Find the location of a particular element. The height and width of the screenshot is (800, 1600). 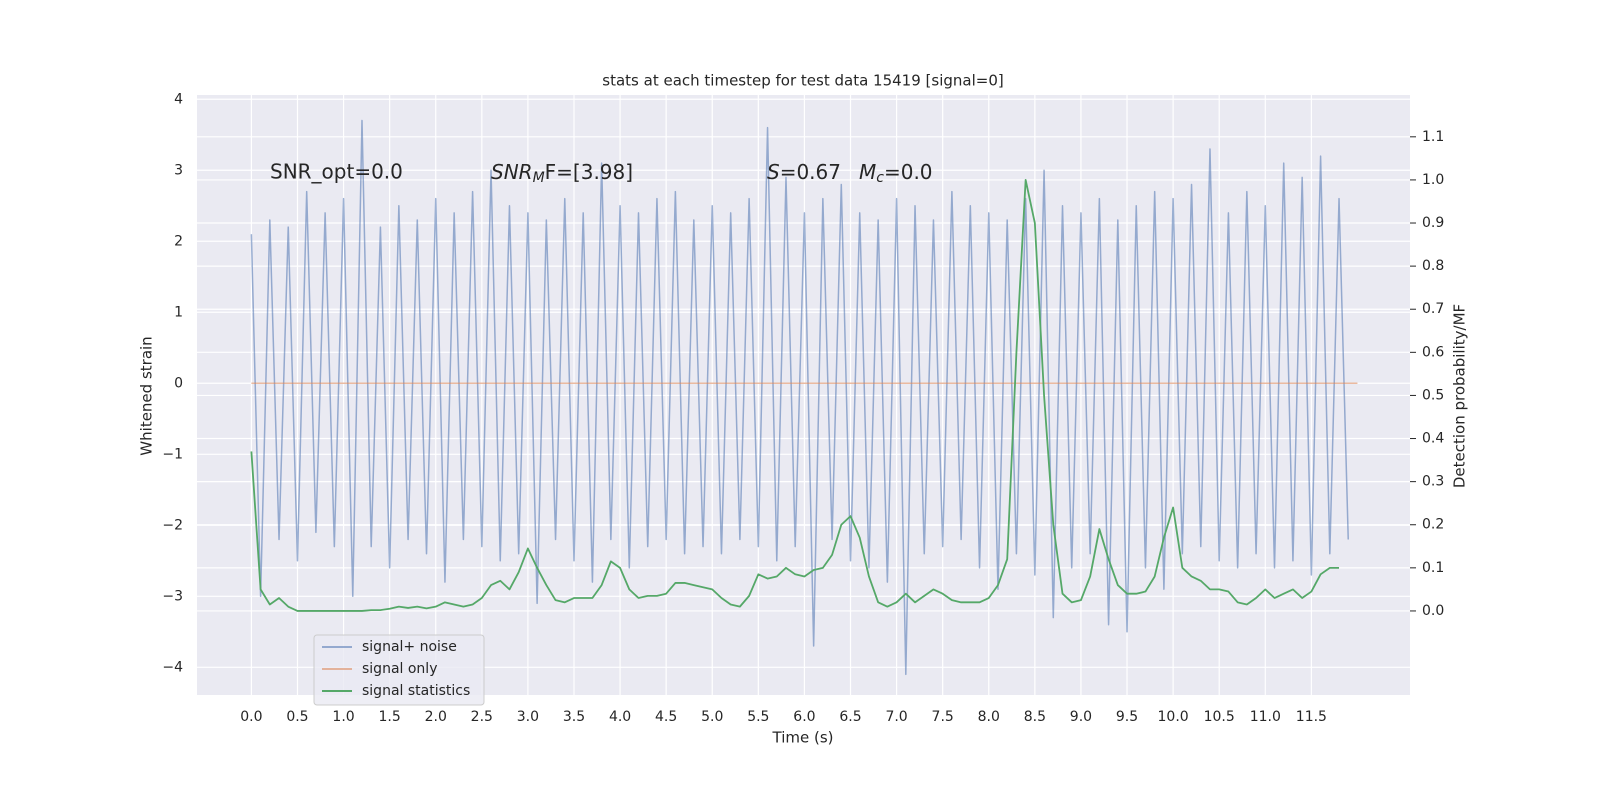

x-tick-label: 2.0 is located at coordinates (436, 717).